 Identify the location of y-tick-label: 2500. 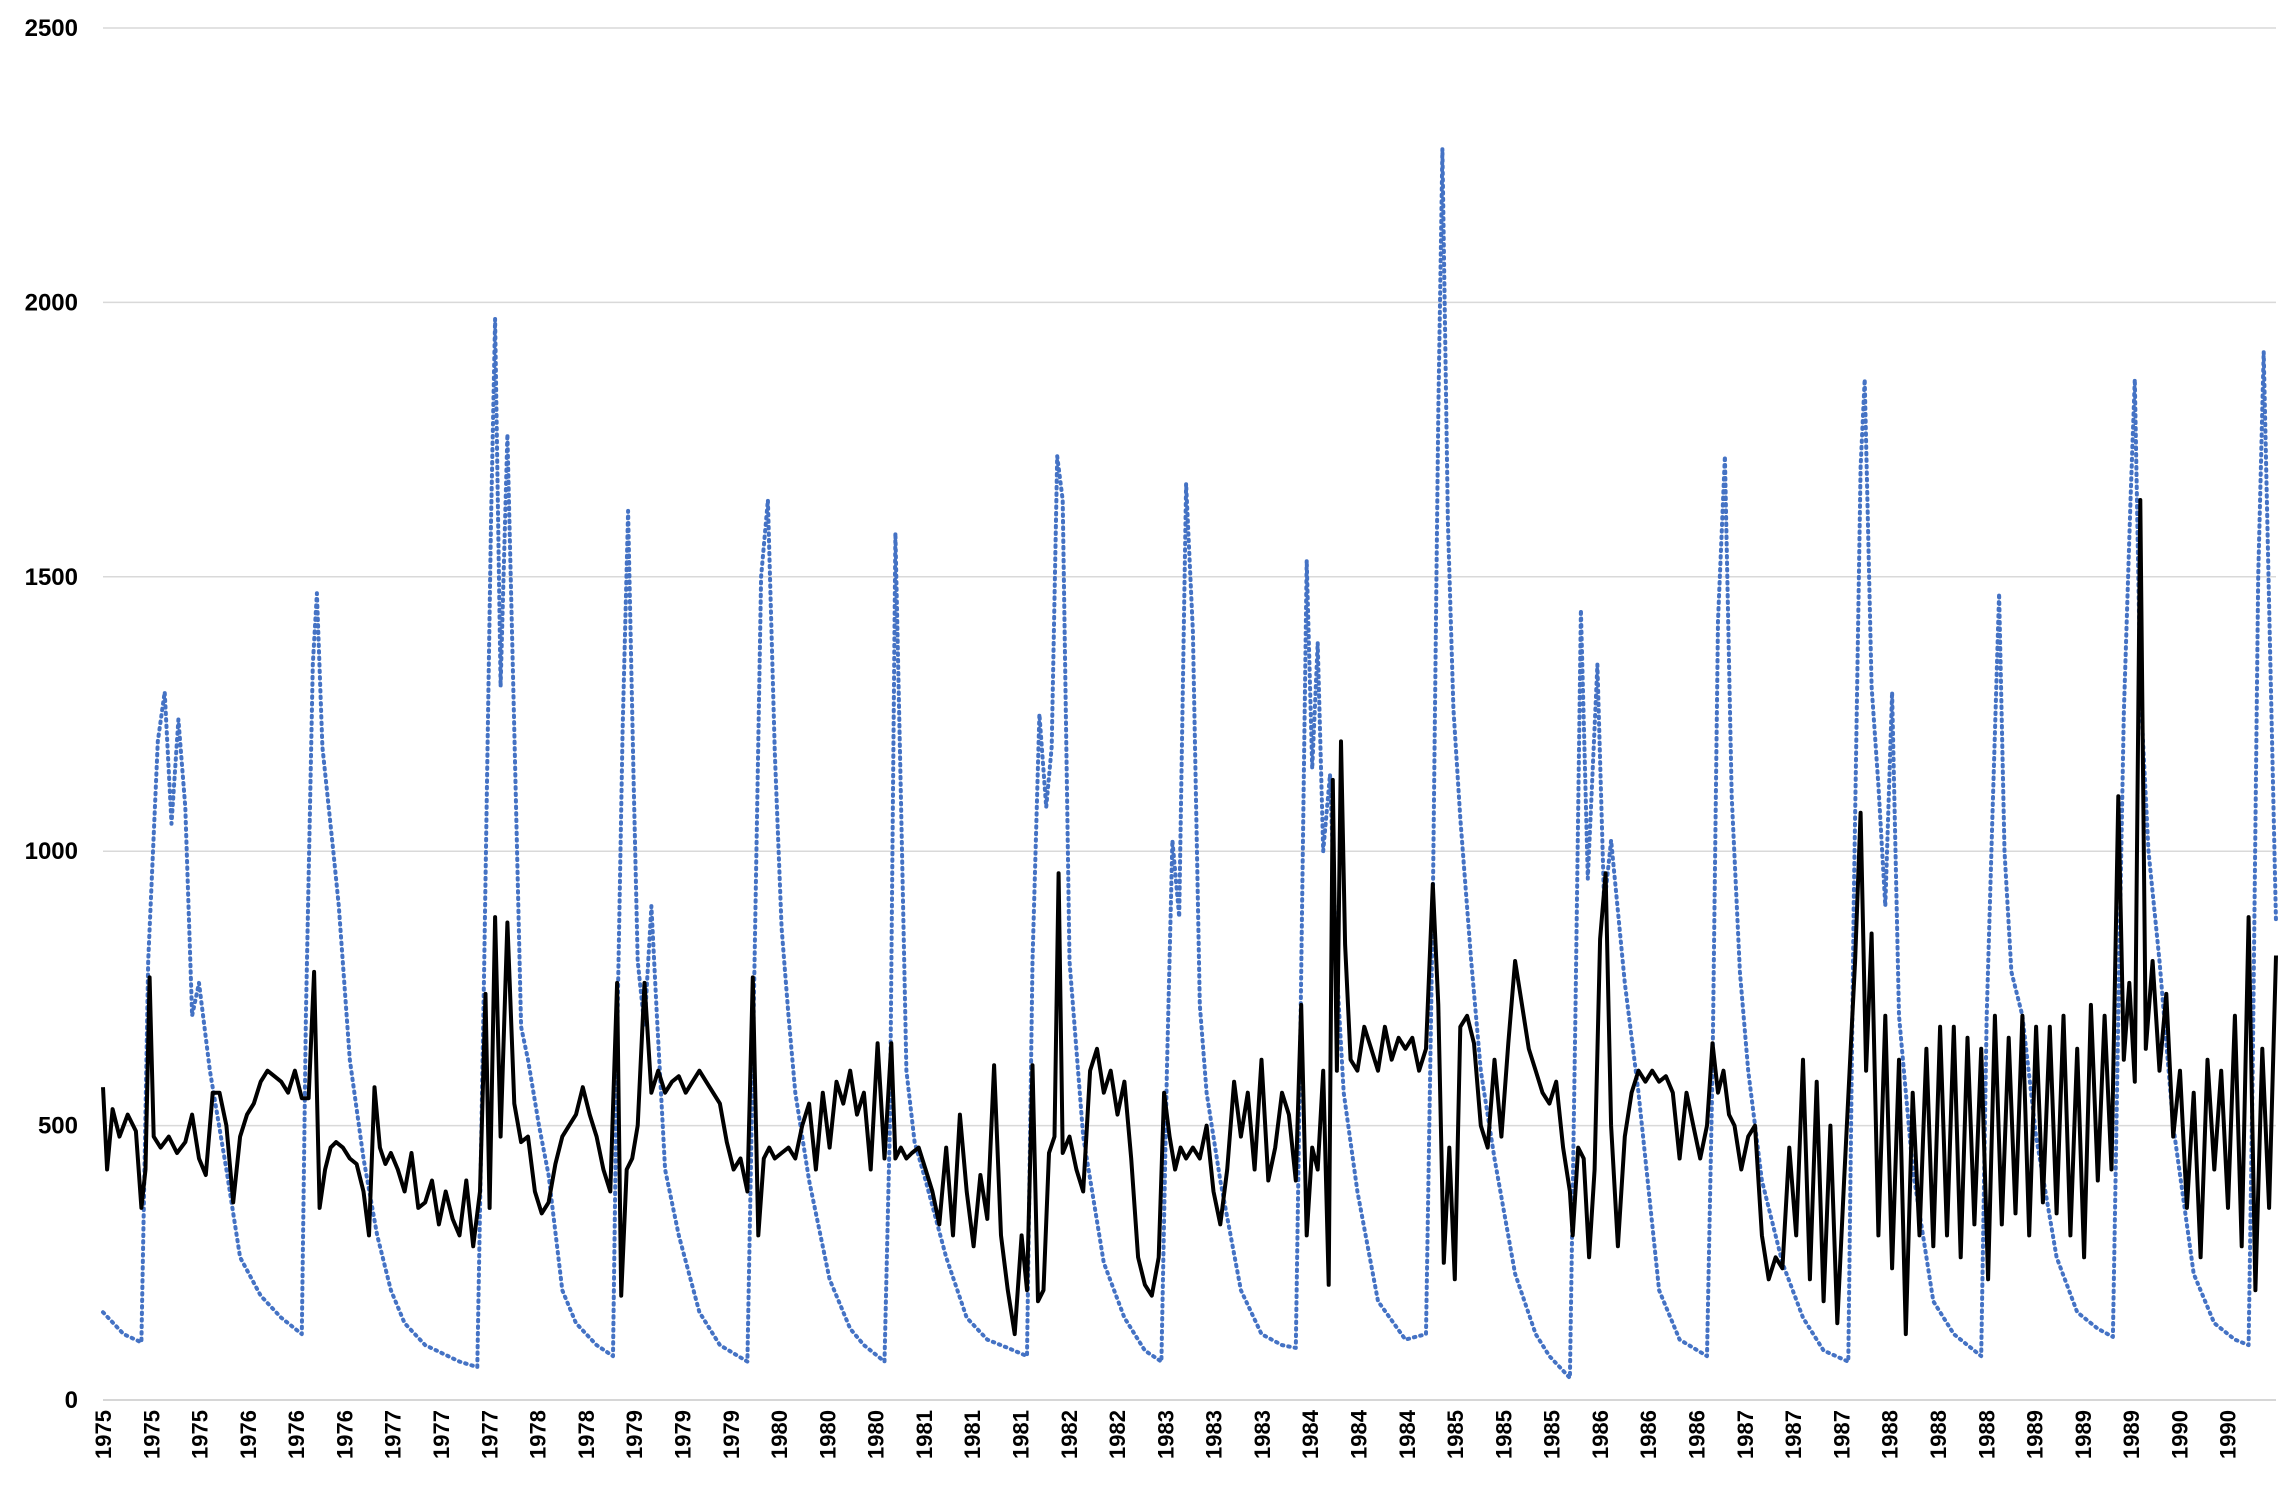
(51, 28).